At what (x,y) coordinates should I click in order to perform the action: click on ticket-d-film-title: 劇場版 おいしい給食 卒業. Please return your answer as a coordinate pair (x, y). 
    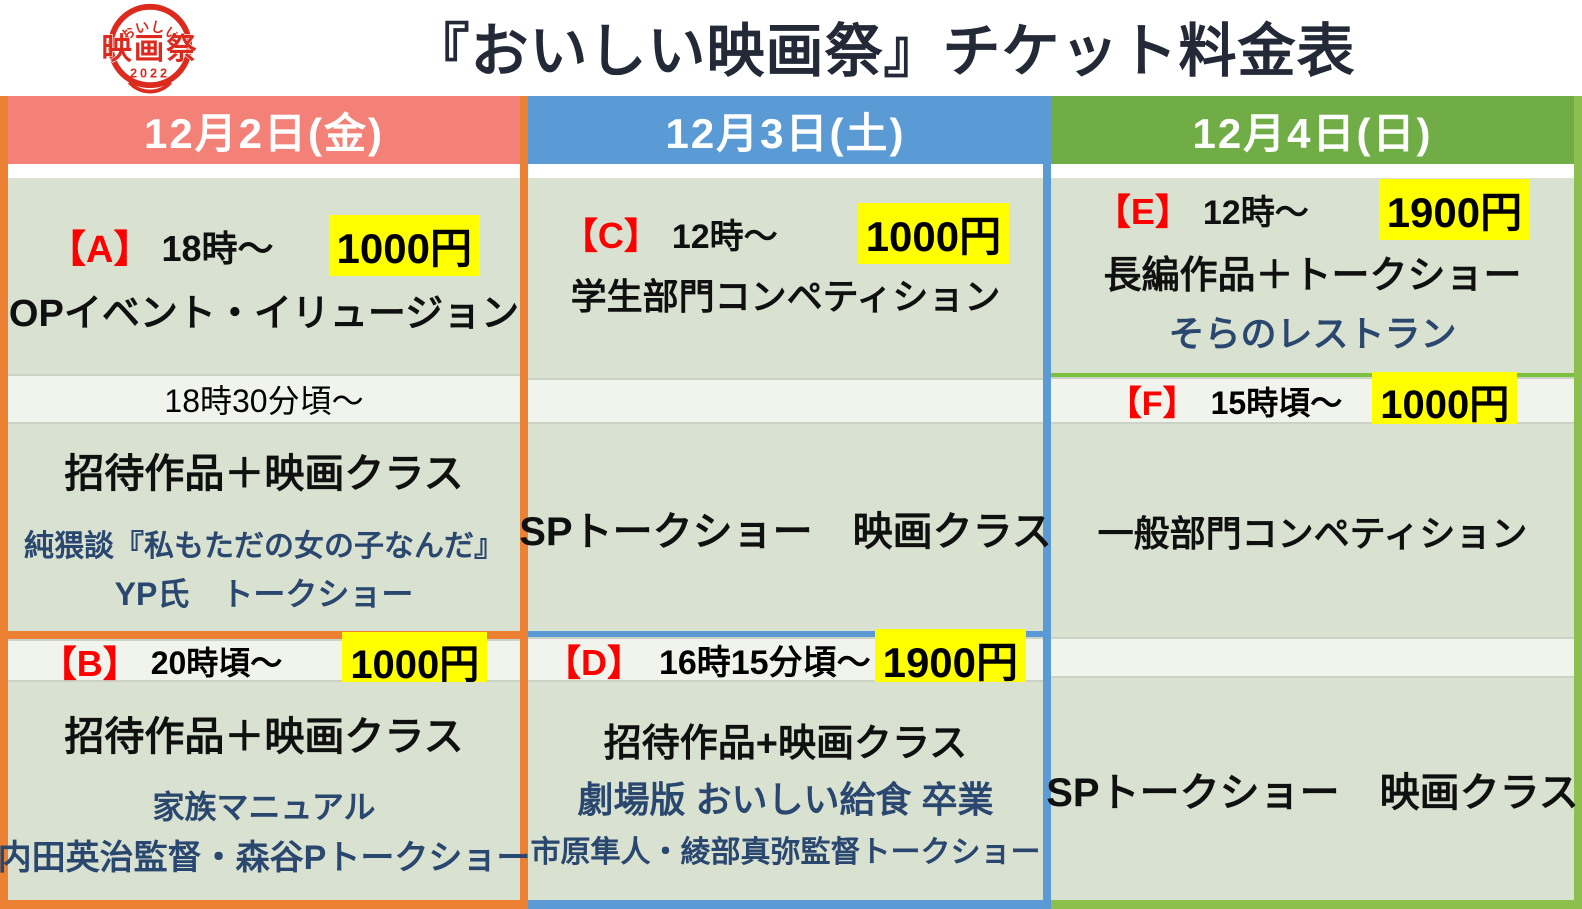
    Looking at the image, I should click on (785, 799).